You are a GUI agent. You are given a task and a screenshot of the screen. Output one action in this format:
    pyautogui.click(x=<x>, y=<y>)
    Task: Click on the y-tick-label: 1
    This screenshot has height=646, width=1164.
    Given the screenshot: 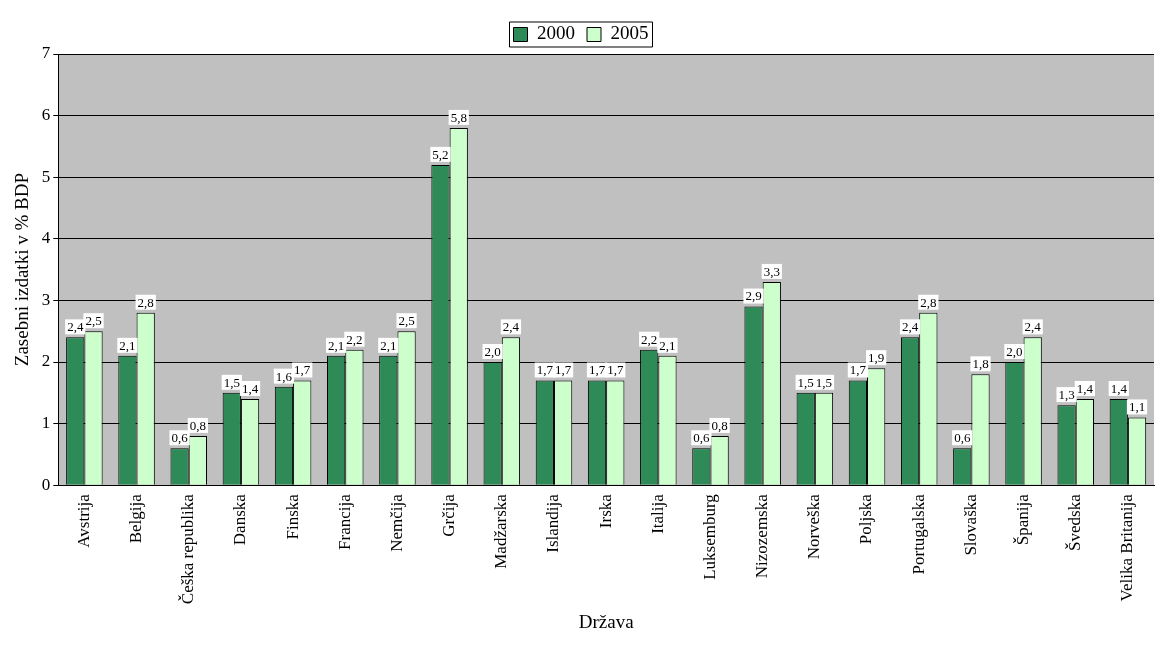 What is the action you would take?
    pyautogui.click(x=46, y=423)
    